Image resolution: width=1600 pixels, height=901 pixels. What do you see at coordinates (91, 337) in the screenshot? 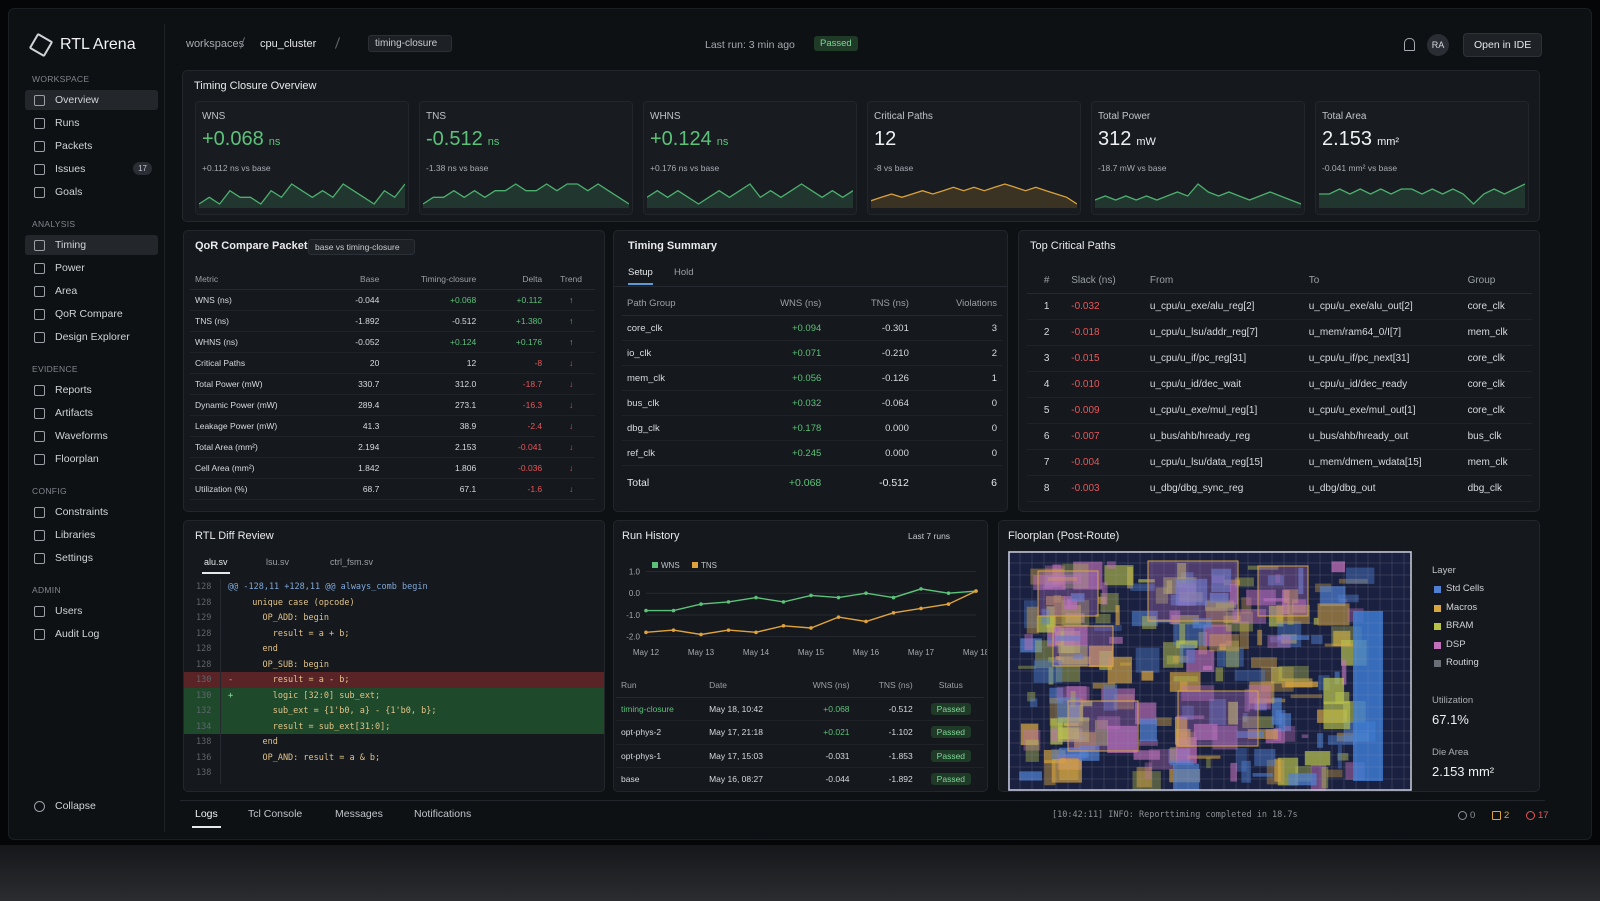
I see `nav-item: Design Explorer` at bounding box center [91, 337].